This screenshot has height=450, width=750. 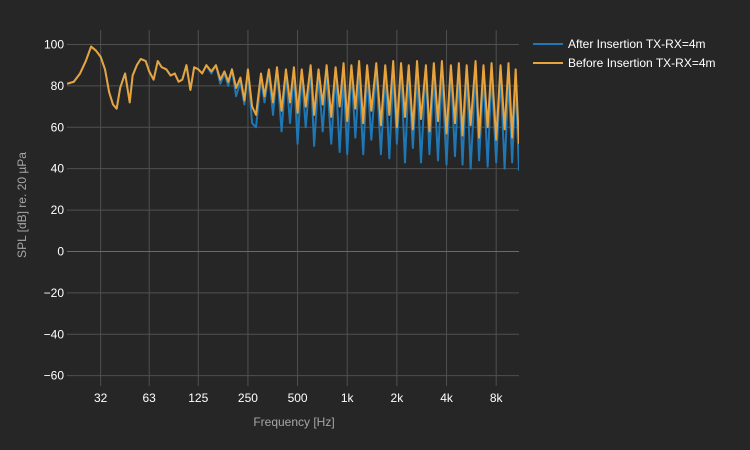 I want to click on y-tick-labels: −60 −40 −20 0 20 40 60 80 100, so click(x=54, y=209).